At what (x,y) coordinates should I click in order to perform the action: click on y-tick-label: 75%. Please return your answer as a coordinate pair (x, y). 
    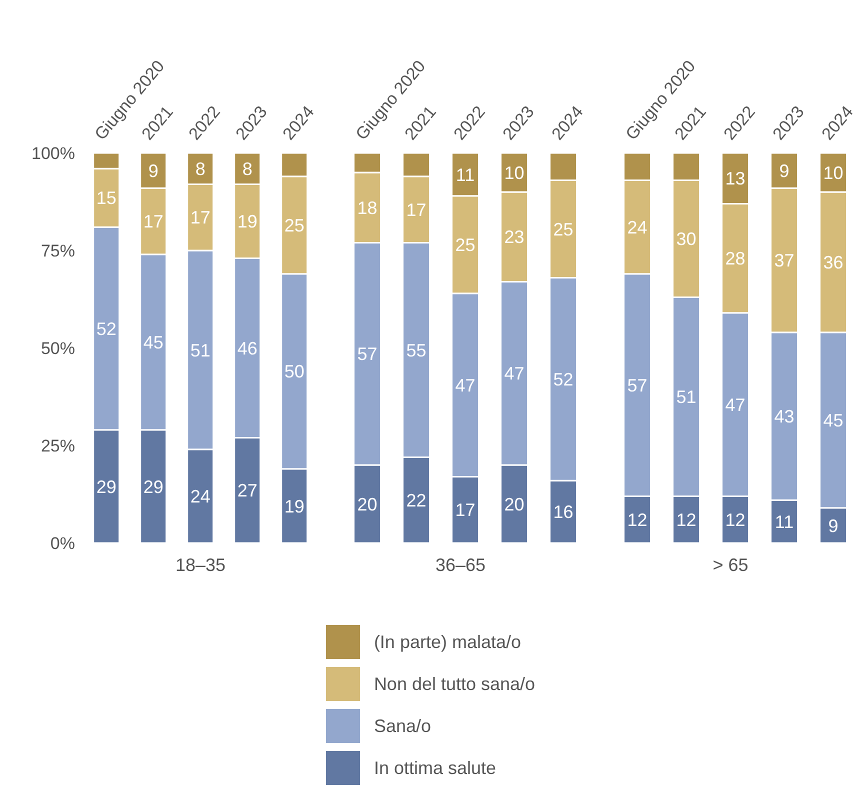
    Looking at the image, I should click on (57, 251).